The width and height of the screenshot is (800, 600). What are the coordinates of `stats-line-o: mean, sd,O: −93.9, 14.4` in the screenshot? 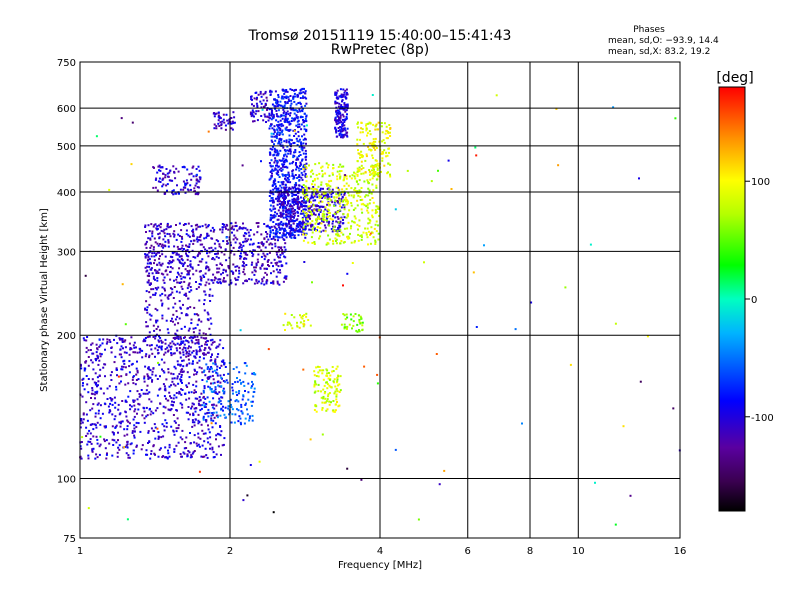 It's located at (663, 41).